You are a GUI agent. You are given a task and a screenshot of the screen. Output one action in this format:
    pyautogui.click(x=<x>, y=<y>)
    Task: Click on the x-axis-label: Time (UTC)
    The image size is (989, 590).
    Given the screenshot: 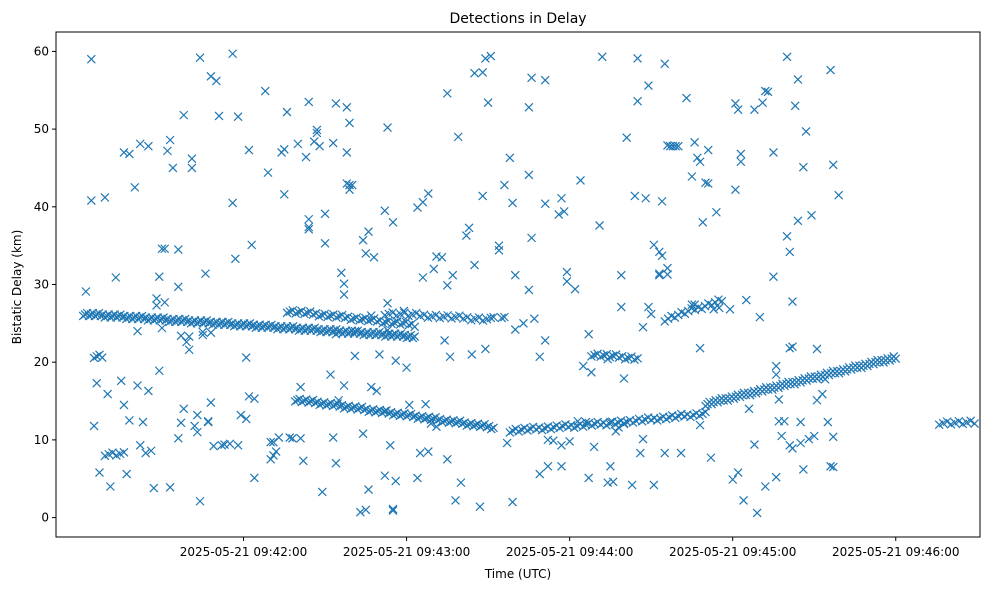 What is the action you would take?
    pyautogui.click(x=517, y=574)
    